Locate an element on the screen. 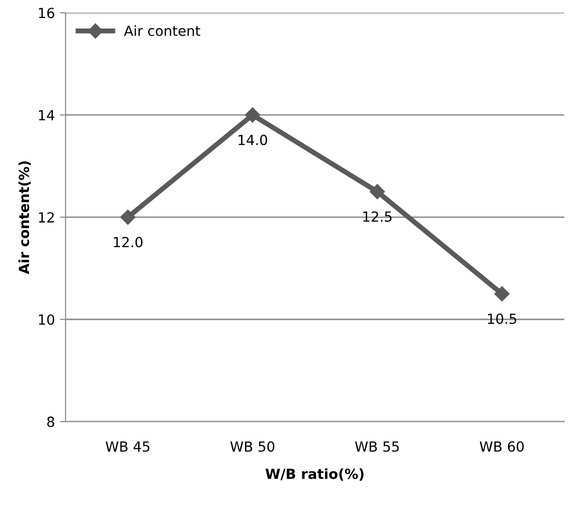  y-axis-title: Air content(%) is located at coordinates (24, 217).